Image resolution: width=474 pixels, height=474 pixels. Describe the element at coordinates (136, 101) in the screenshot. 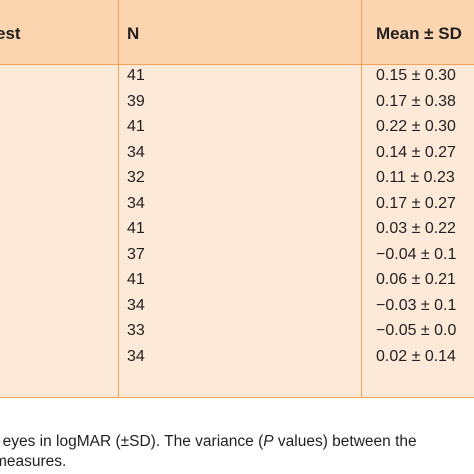

I see `cell-n: 39` at that location.